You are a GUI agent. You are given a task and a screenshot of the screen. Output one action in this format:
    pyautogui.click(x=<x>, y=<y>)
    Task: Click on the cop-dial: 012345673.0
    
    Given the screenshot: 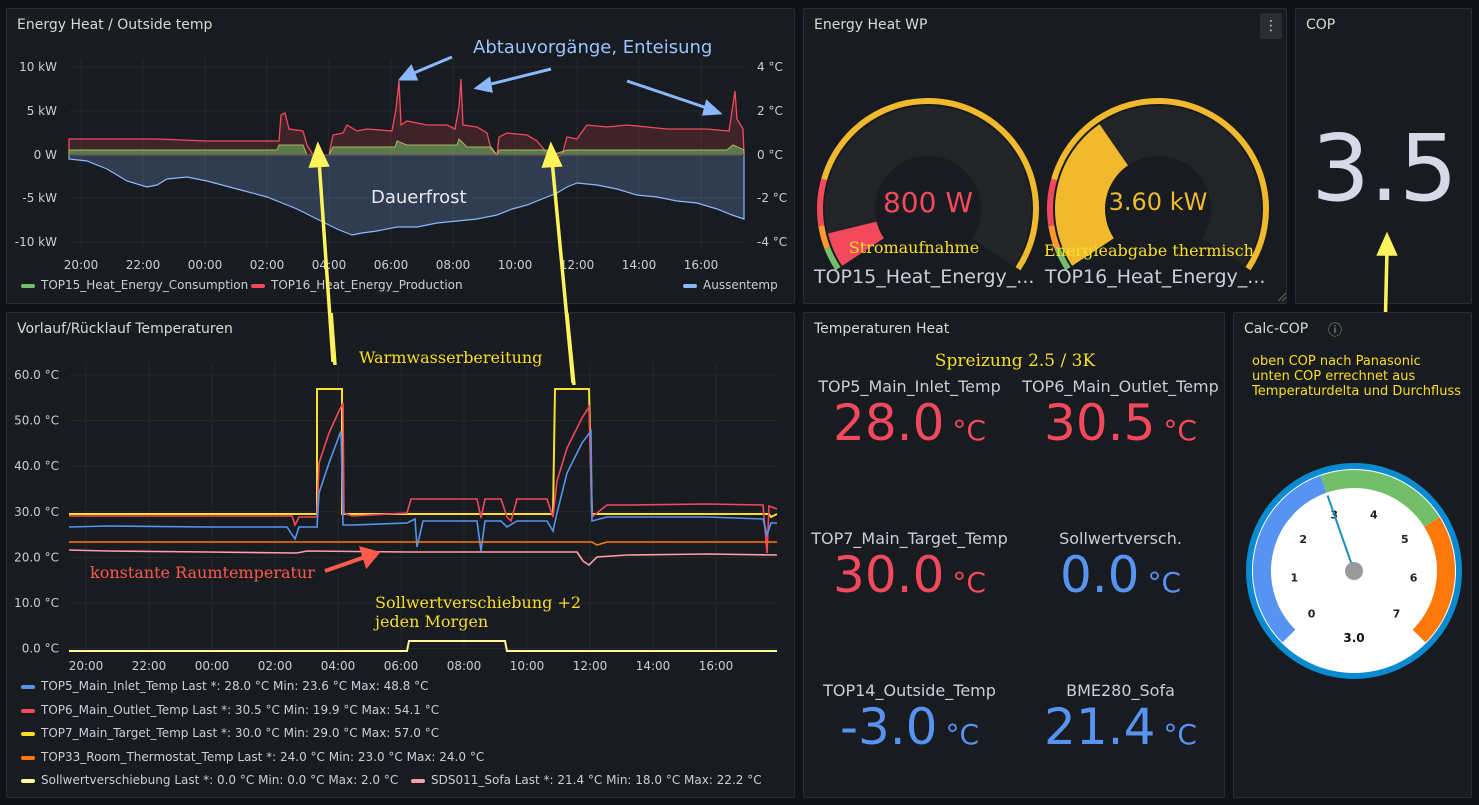 What is the action you would take?
    pyautogui.click(x=1354, y=571)
    